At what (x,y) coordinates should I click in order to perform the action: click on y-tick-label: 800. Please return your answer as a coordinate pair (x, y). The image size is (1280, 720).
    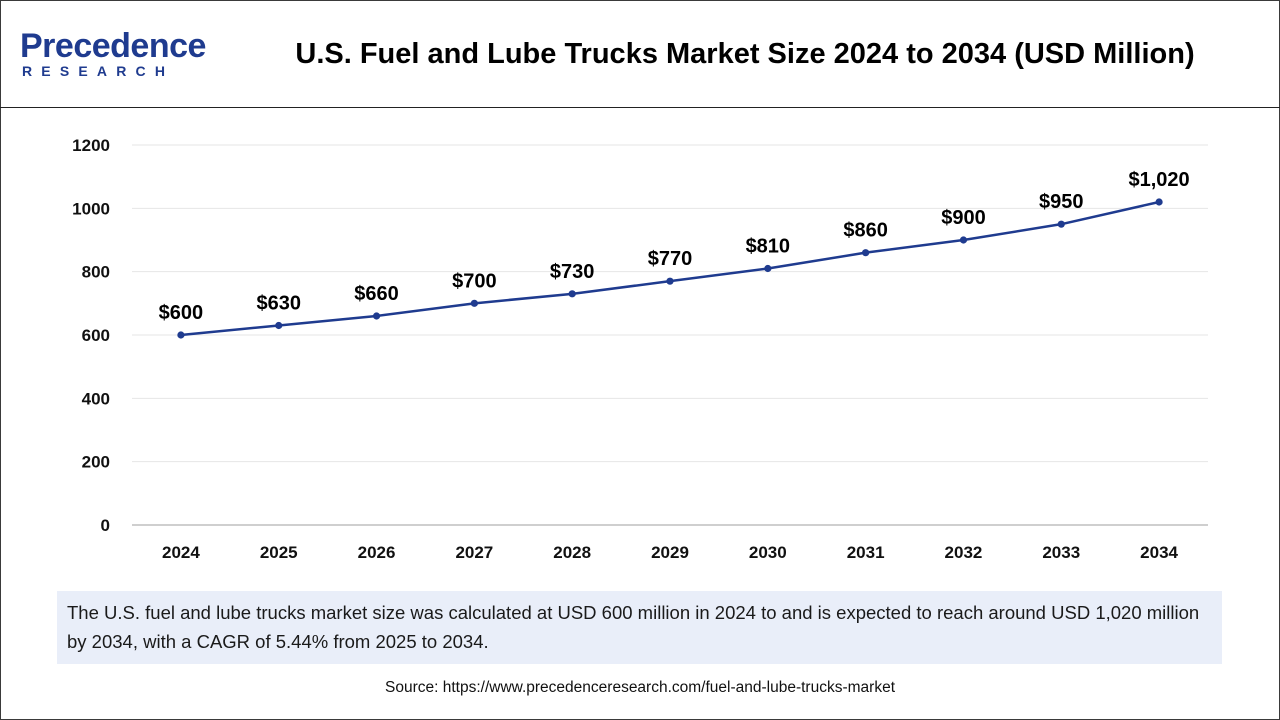
    Looking at the image, I should click on (96, 272).